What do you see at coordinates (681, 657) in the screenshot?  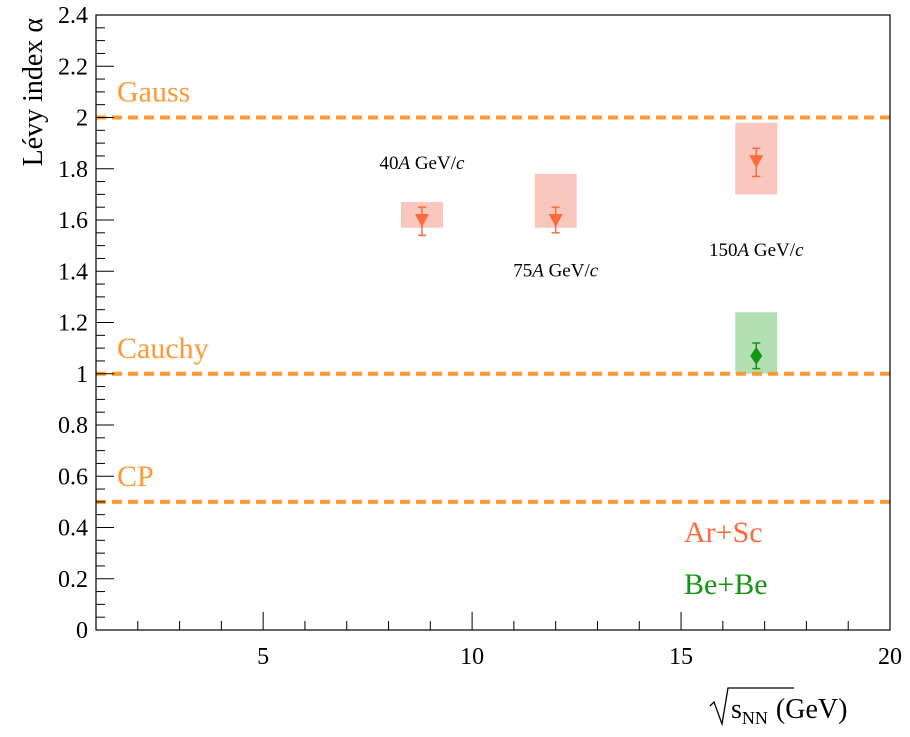 I see `x-tick-label: 15` at bounding box center [681, 657].